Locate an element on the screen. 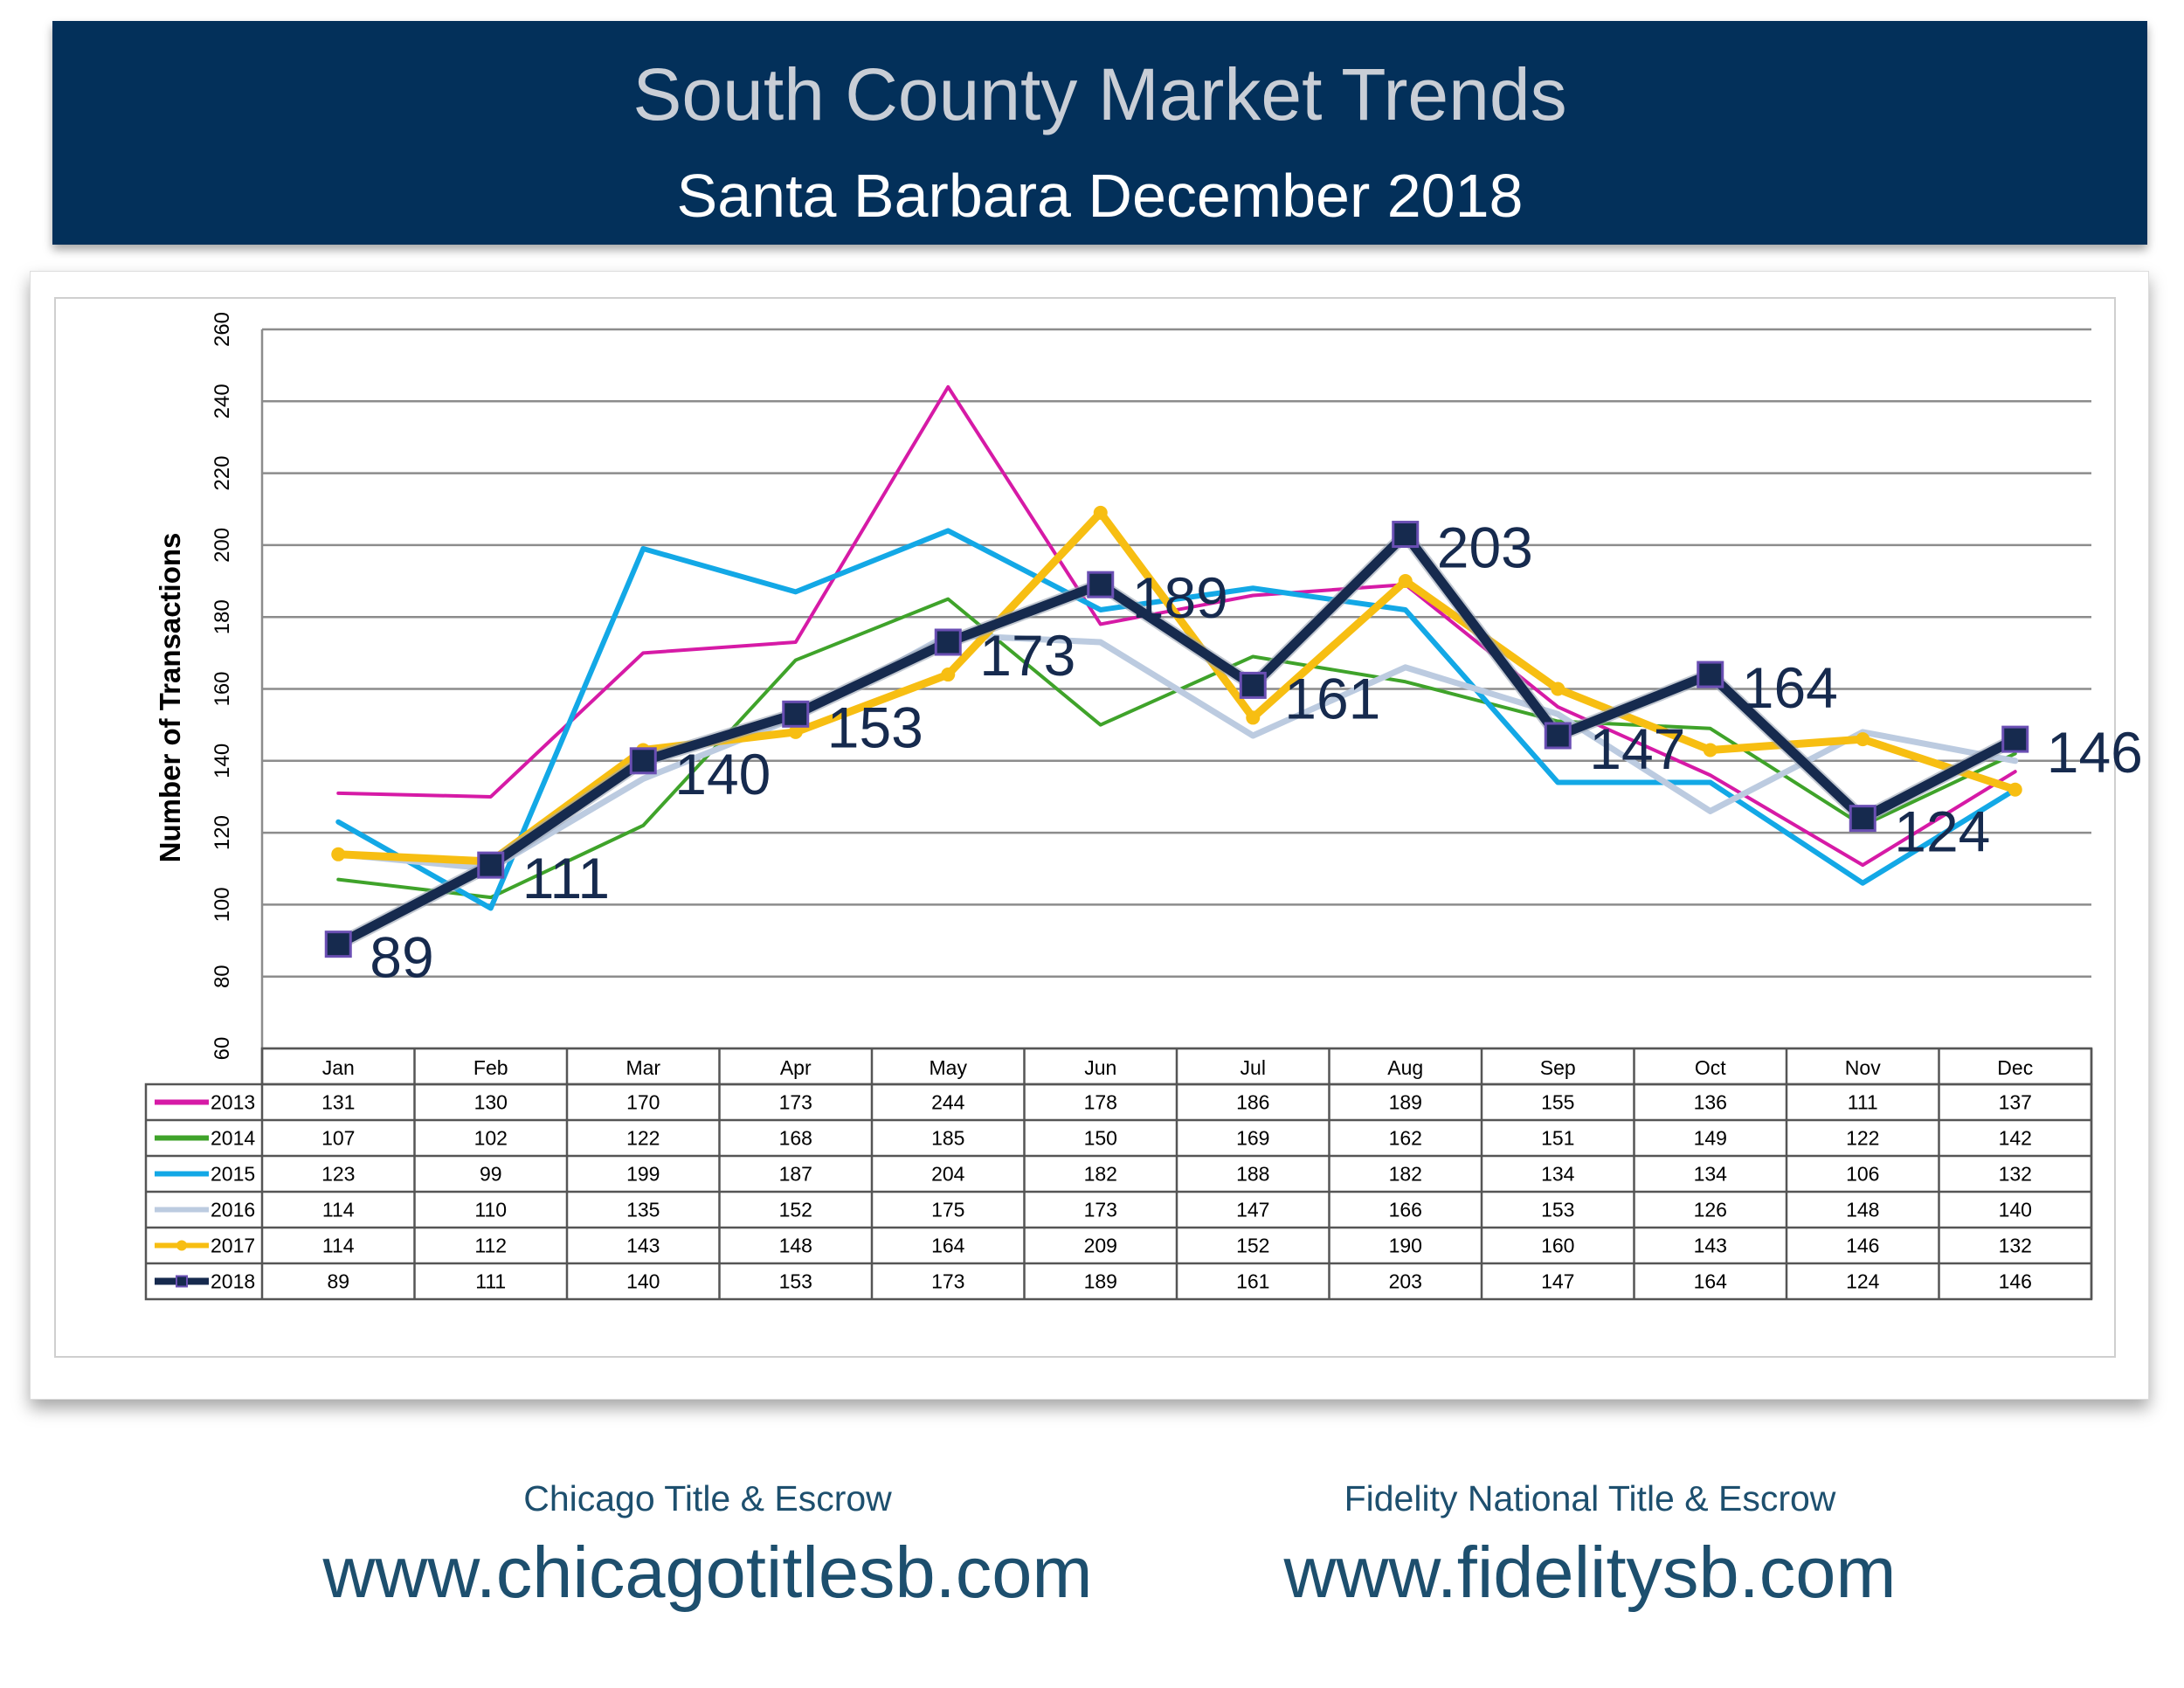 This screenshot has height=1688, width=2184. data-label: 89 is located at coordinates (401, 957).